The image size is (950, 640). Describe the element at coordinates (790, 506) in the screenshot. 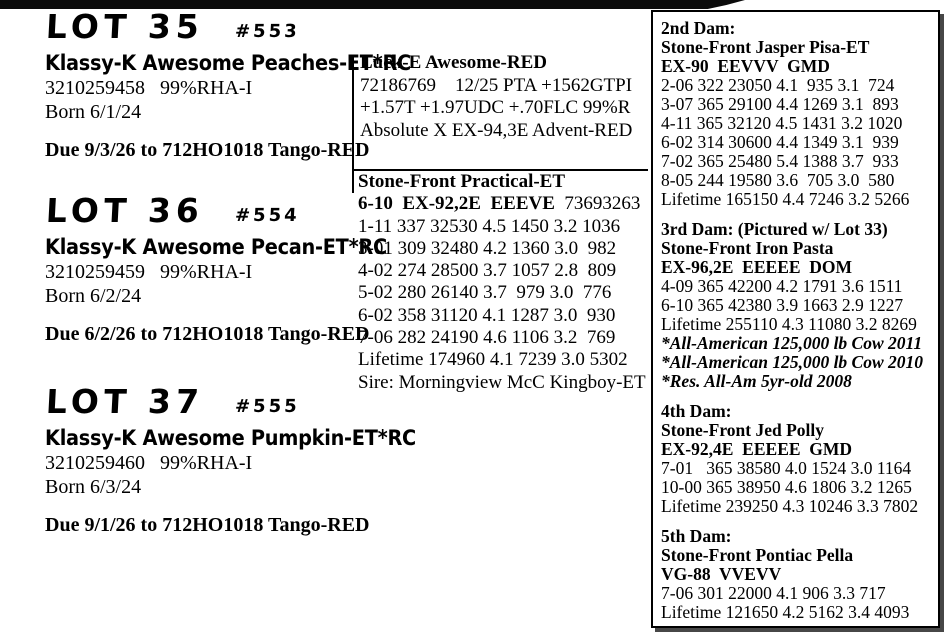

I see `lifetime-row: Lifetime 239250 4.3 10246 3.3 7802` at that location.